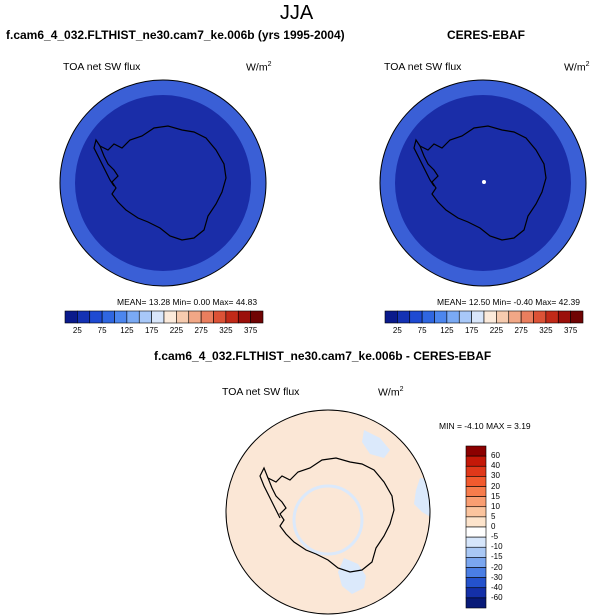 The image size is (593, 616). What do you see at coordinates (296, 13) in the screenshot?
I see `season-title: JJA` at bounding box center [296, 13].